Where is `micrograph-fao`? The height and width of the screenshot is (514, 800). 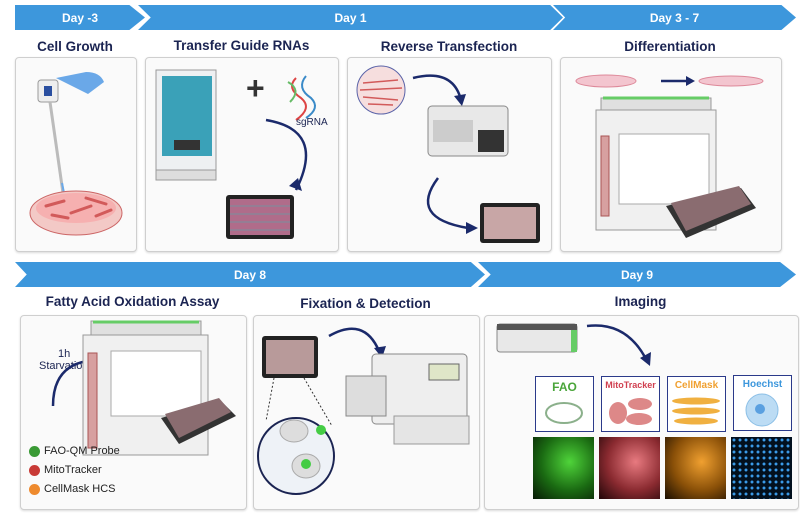 micrograph-fao is located at coordinates (563, 468).